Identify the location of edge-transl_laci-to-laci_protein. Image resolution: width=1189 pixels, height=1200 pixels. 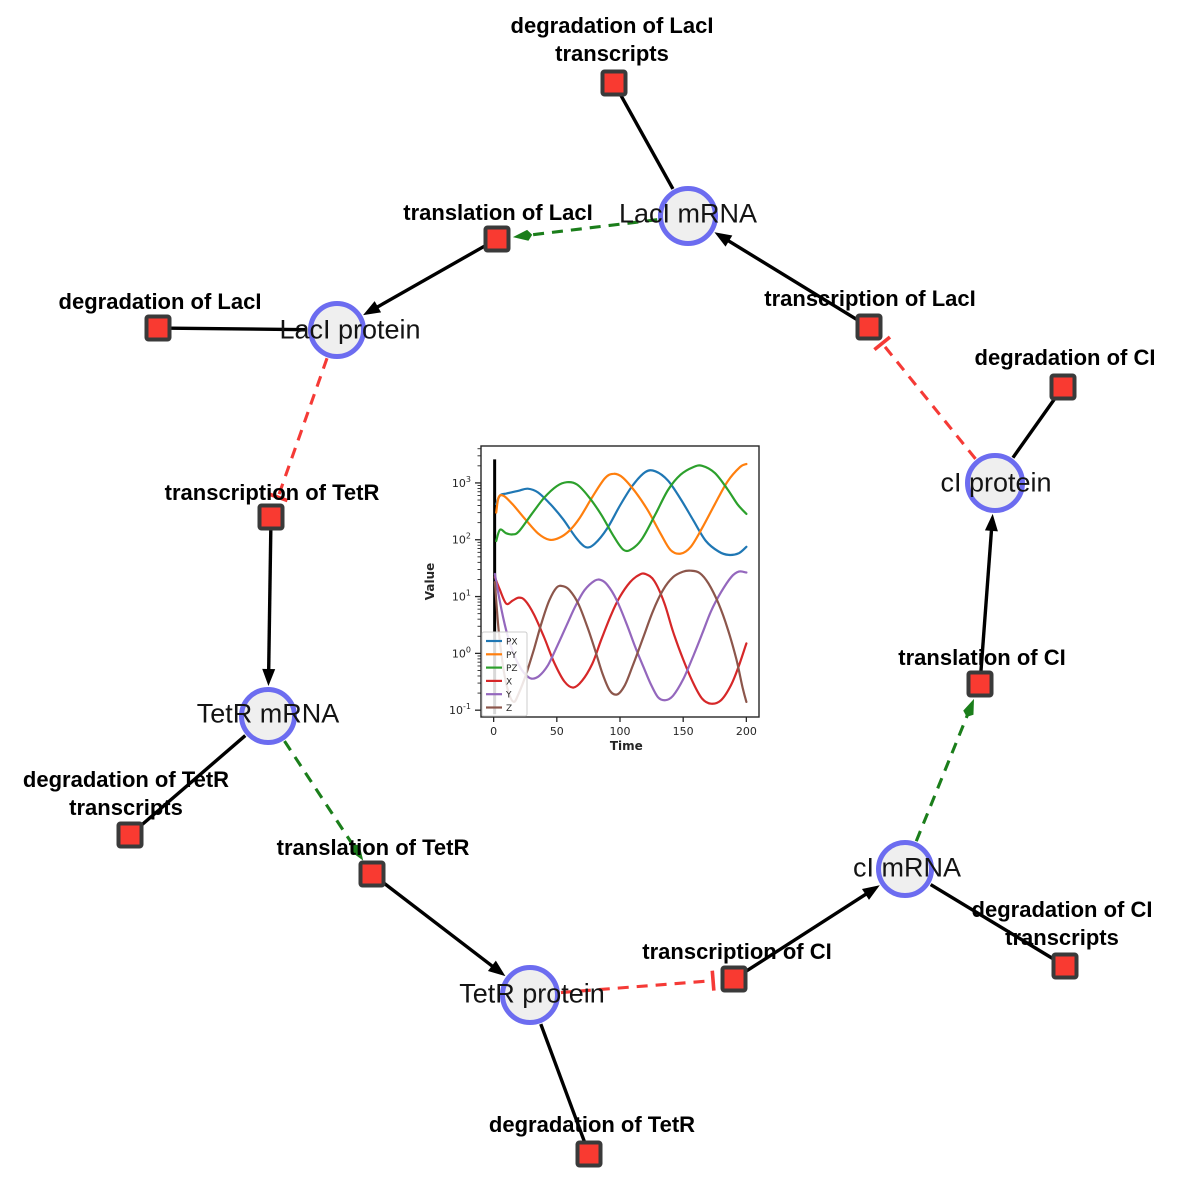
(425, 279).